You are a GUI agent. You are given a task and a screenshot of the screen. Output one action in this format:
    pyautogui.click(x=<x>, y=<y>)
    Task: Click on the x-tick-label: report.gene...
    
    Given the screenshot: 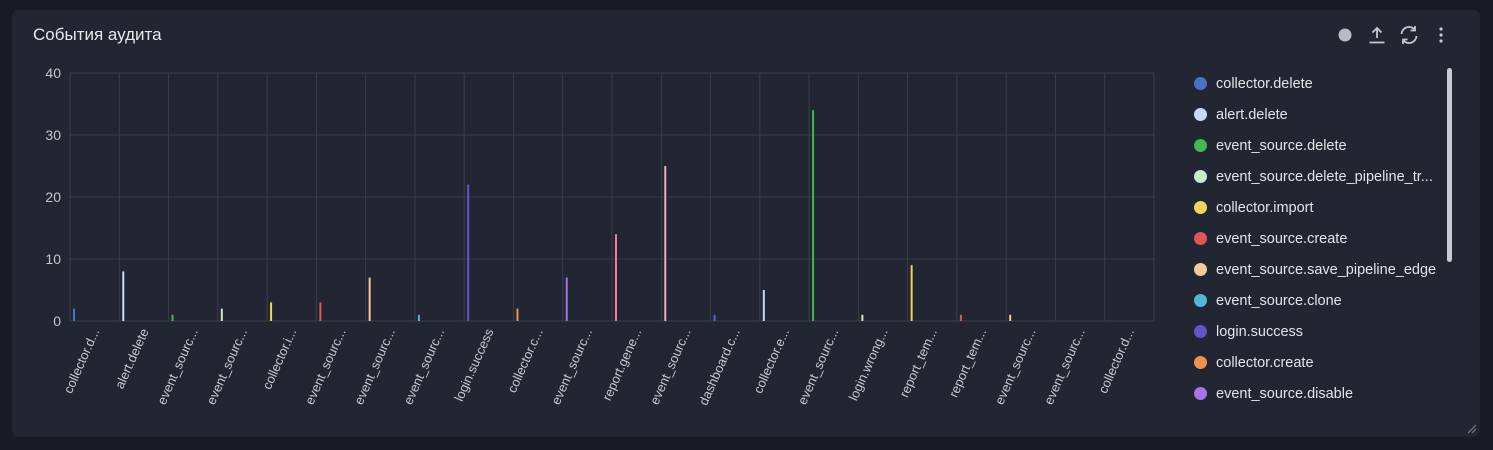 What is the action you would take?
    pyautogui.click(x=621, y=364)
    